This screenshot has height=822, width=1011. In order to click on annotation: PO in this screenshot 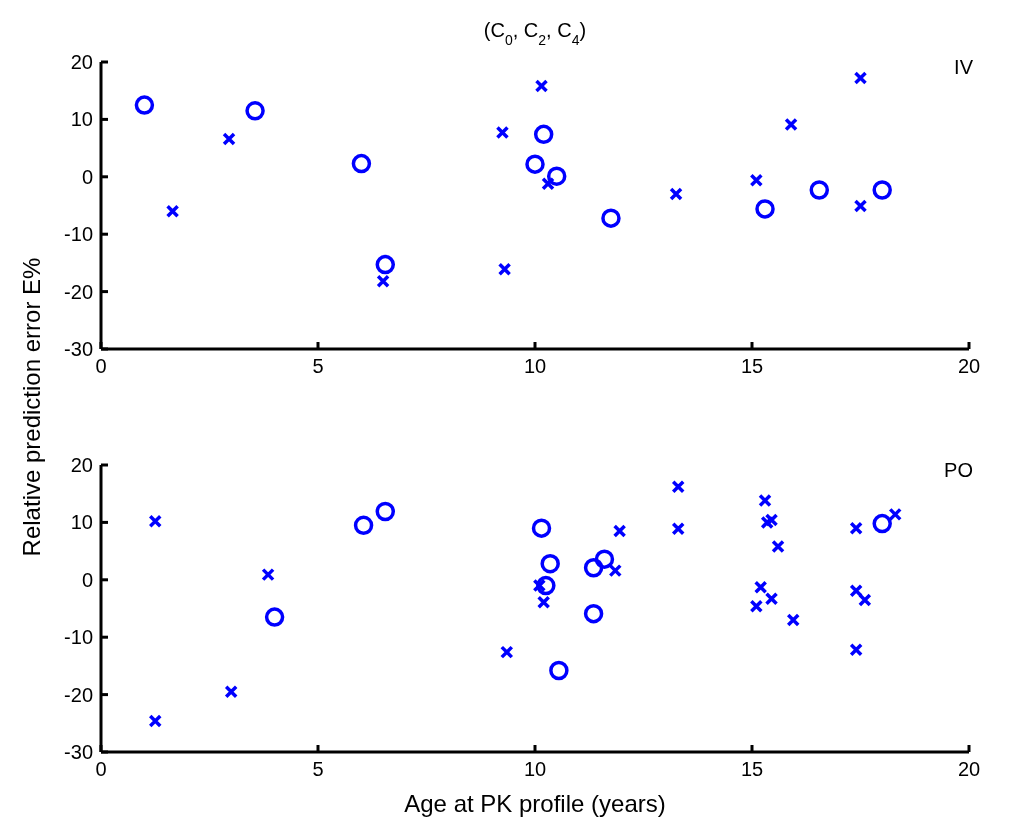, I will do `click(958, 470)`.